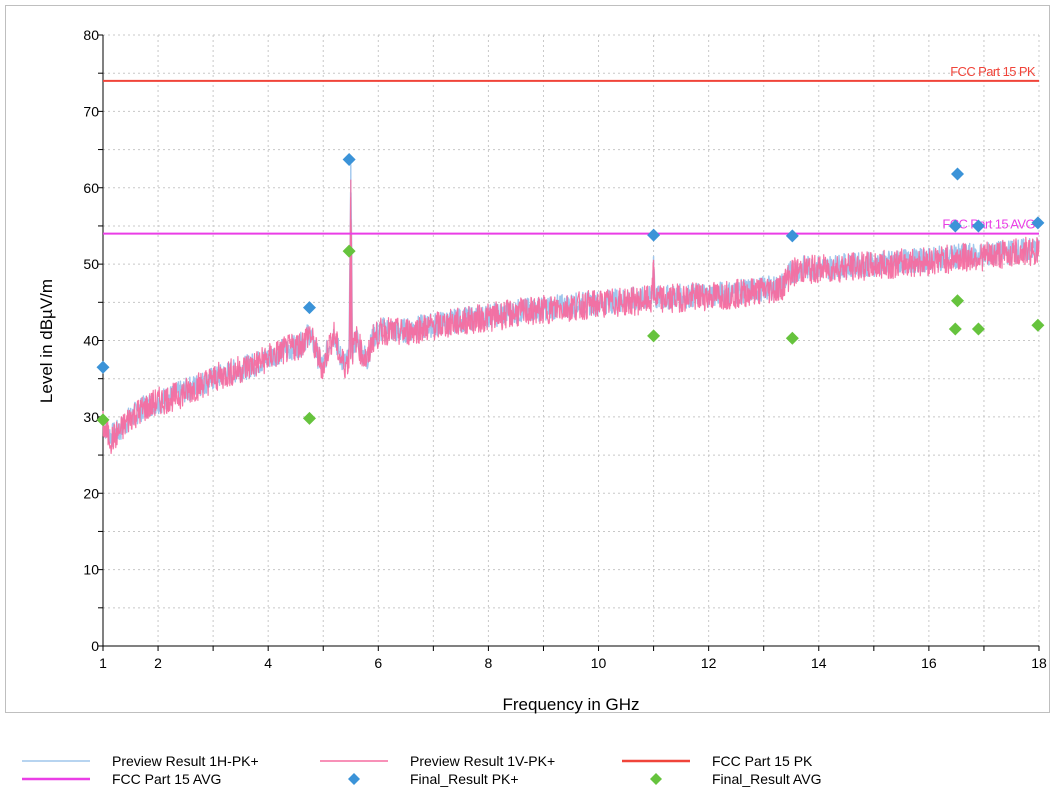 This screenshot has width=1055, height=792. Describe the element at coordinates (91, 264) in the screenshot. I see `y-tick-label: 50` at that location.